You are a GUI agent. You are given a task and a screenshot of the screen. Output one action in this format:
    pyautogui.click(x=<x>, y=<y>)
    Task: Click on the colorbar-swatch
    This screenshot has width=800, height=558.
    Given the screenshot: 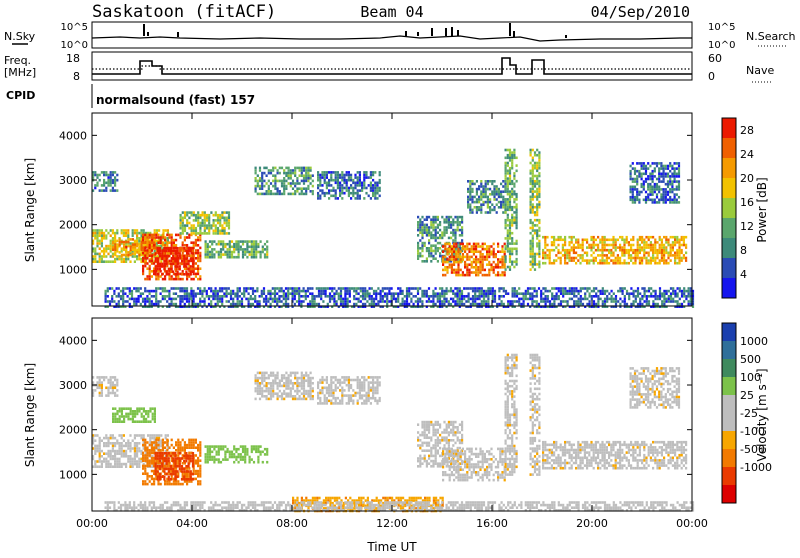 What is the action you would take?
    pyautogui.click(x=729, y=128)
    